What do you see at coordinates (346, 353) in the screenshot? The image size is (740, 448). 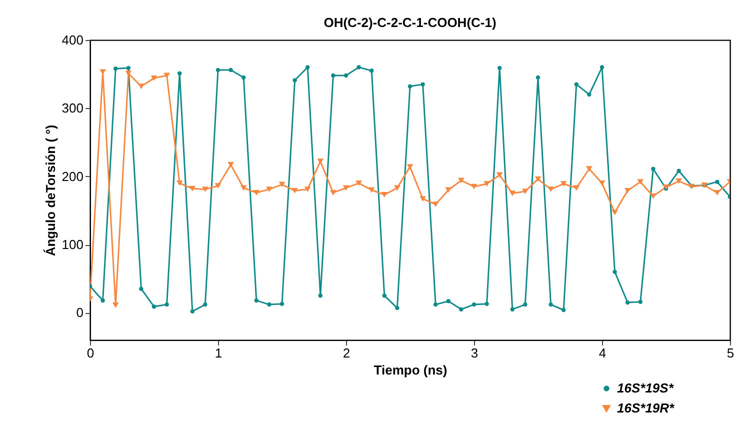 I see `x-tick-label: 2` at bounding box center [346, 353].